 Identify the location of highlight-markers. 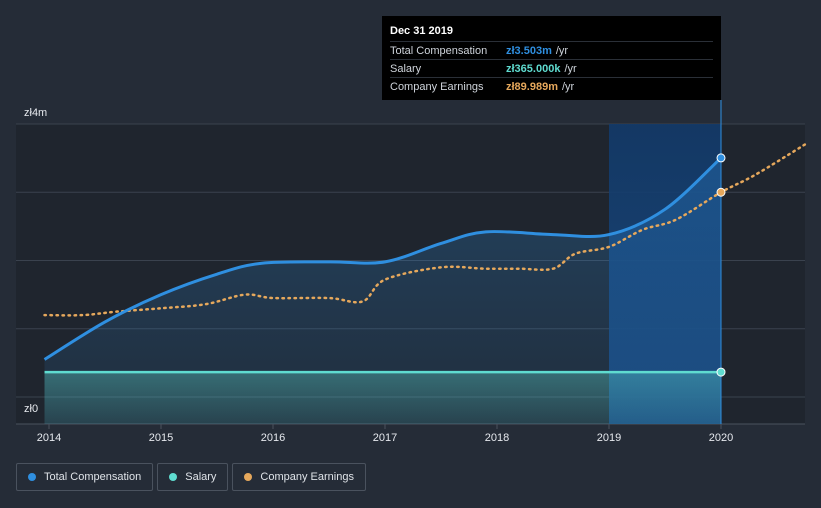
(721, 265).